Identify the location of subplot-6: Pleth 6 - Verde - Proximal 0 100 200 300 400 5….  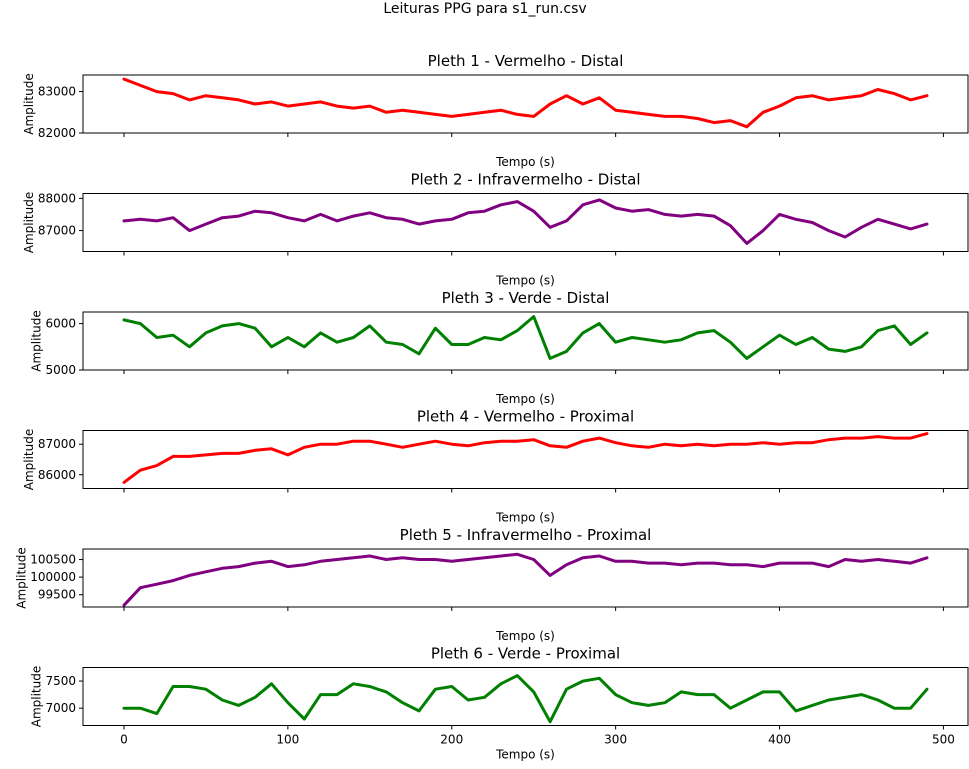
(499, 703).